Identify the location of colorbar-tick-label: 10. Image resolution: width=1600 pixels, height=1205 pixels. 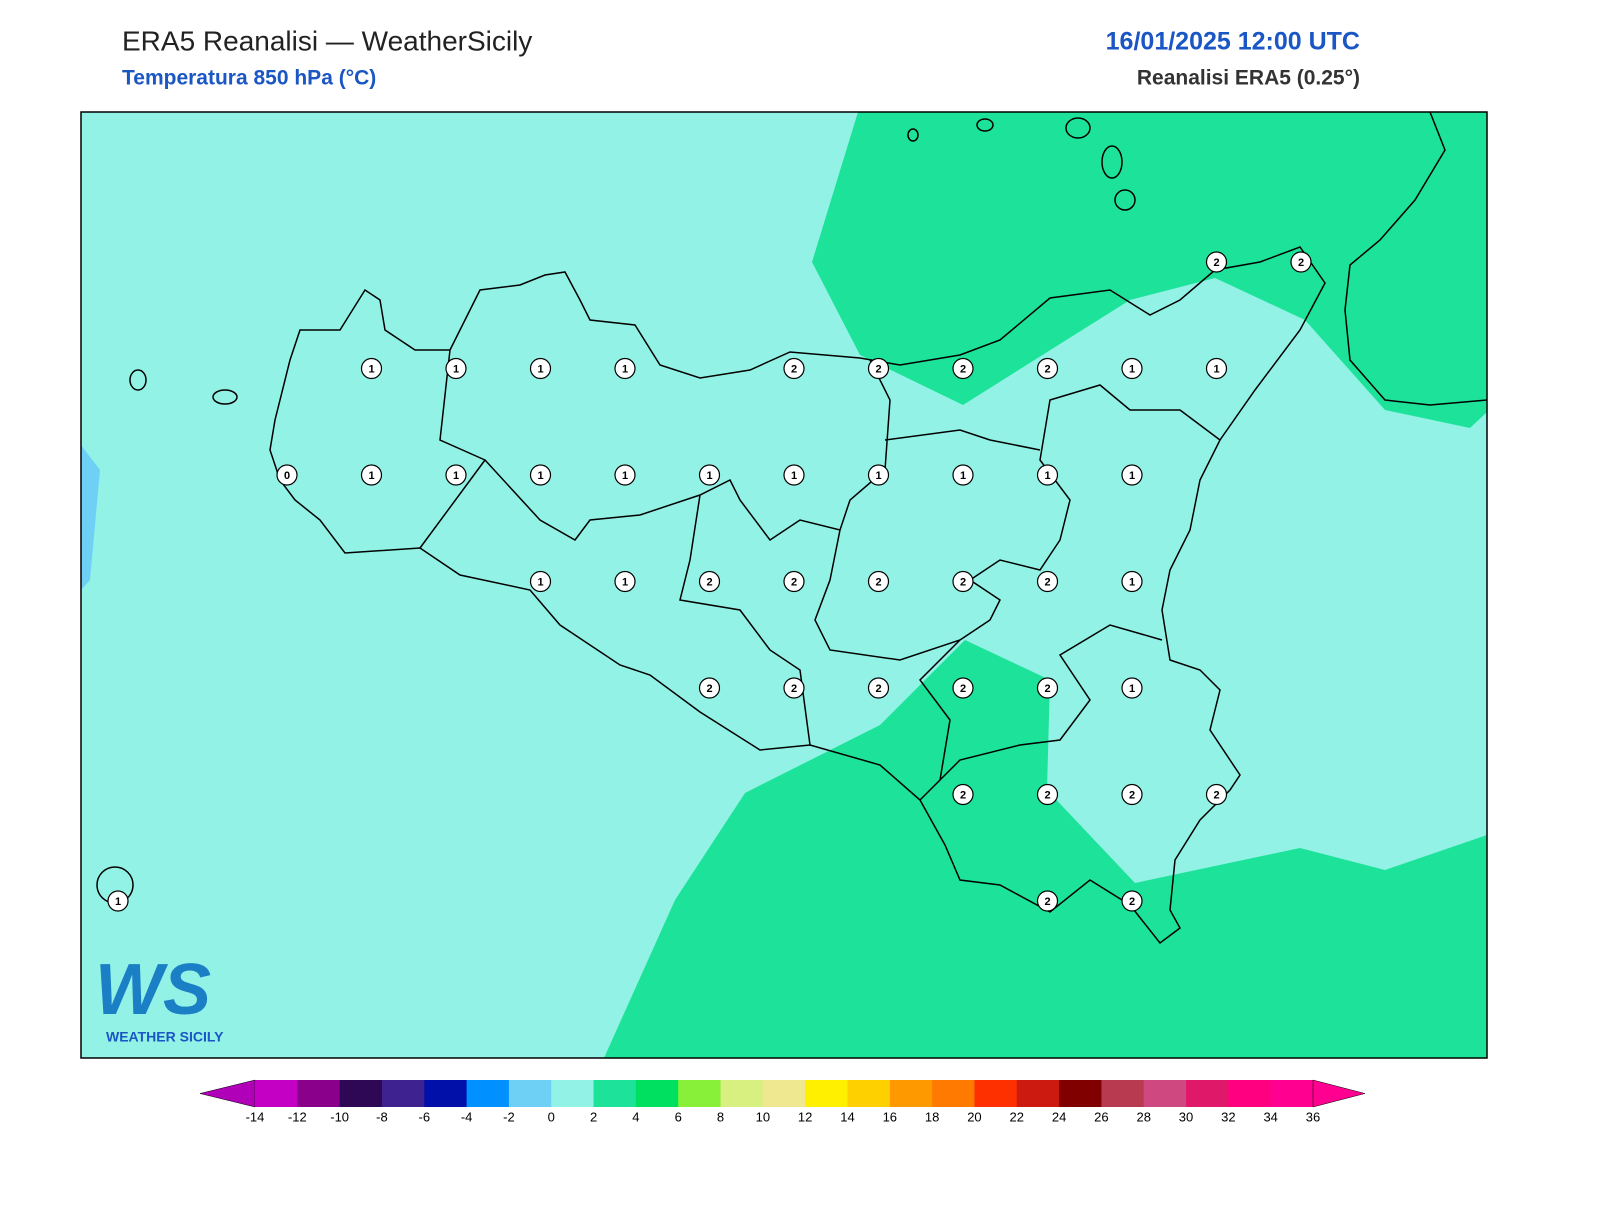
(763, 1116).